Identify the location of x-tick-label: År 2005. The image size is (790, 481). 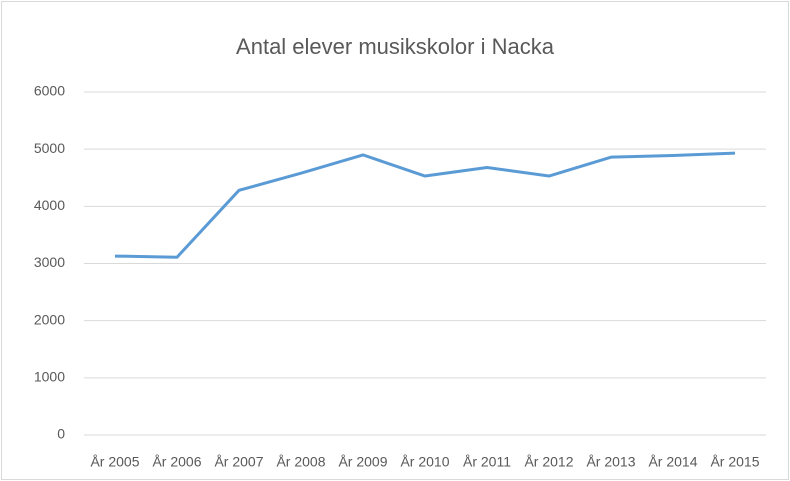
(114, 462).